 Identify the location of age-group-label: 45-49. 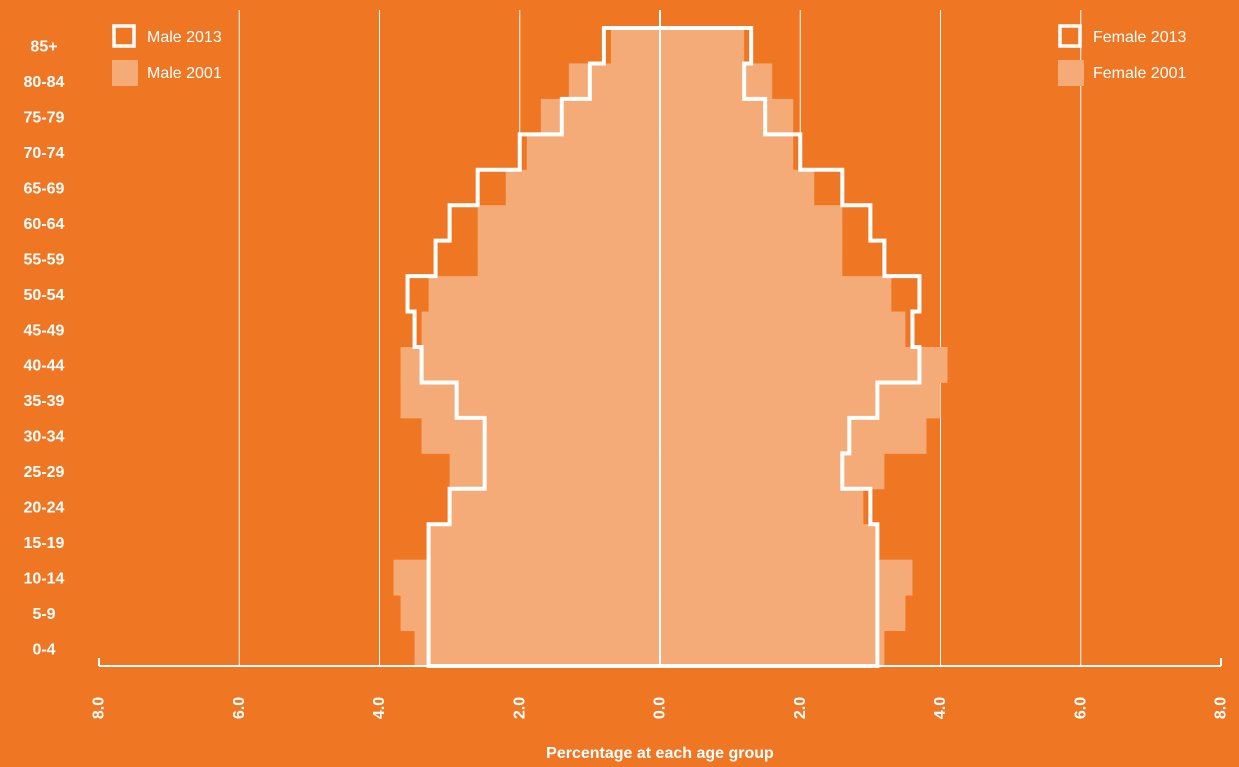
(44, 330).